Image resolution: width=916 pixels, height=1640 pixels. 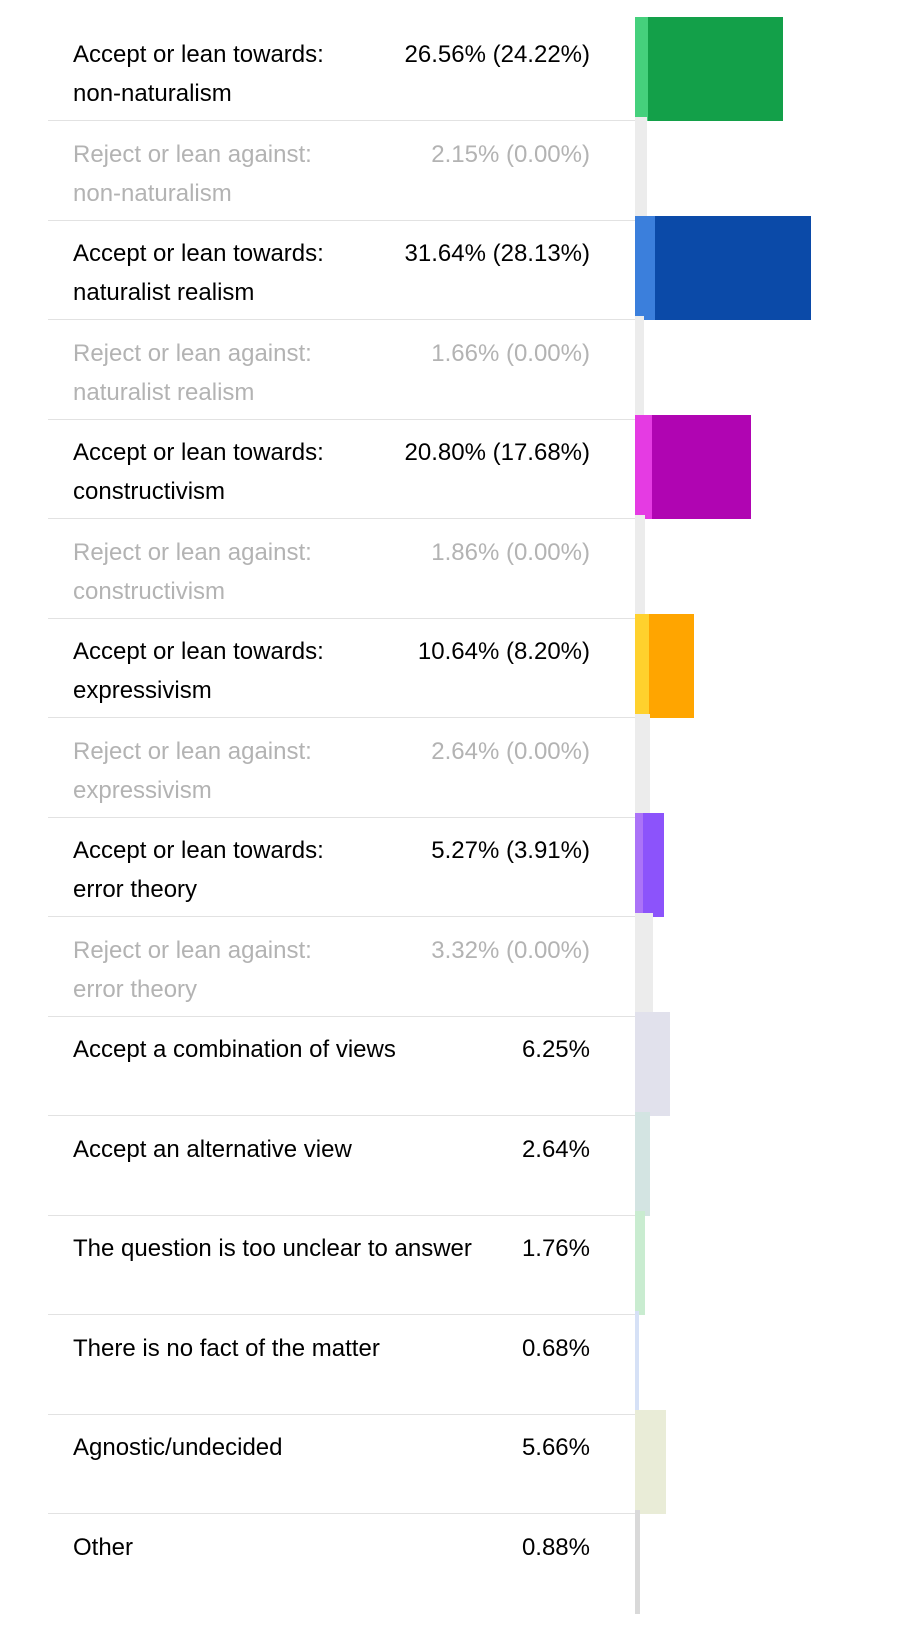 I want to click on percentage-value: 2.64% (0.00%), so click(x=510, y=751).